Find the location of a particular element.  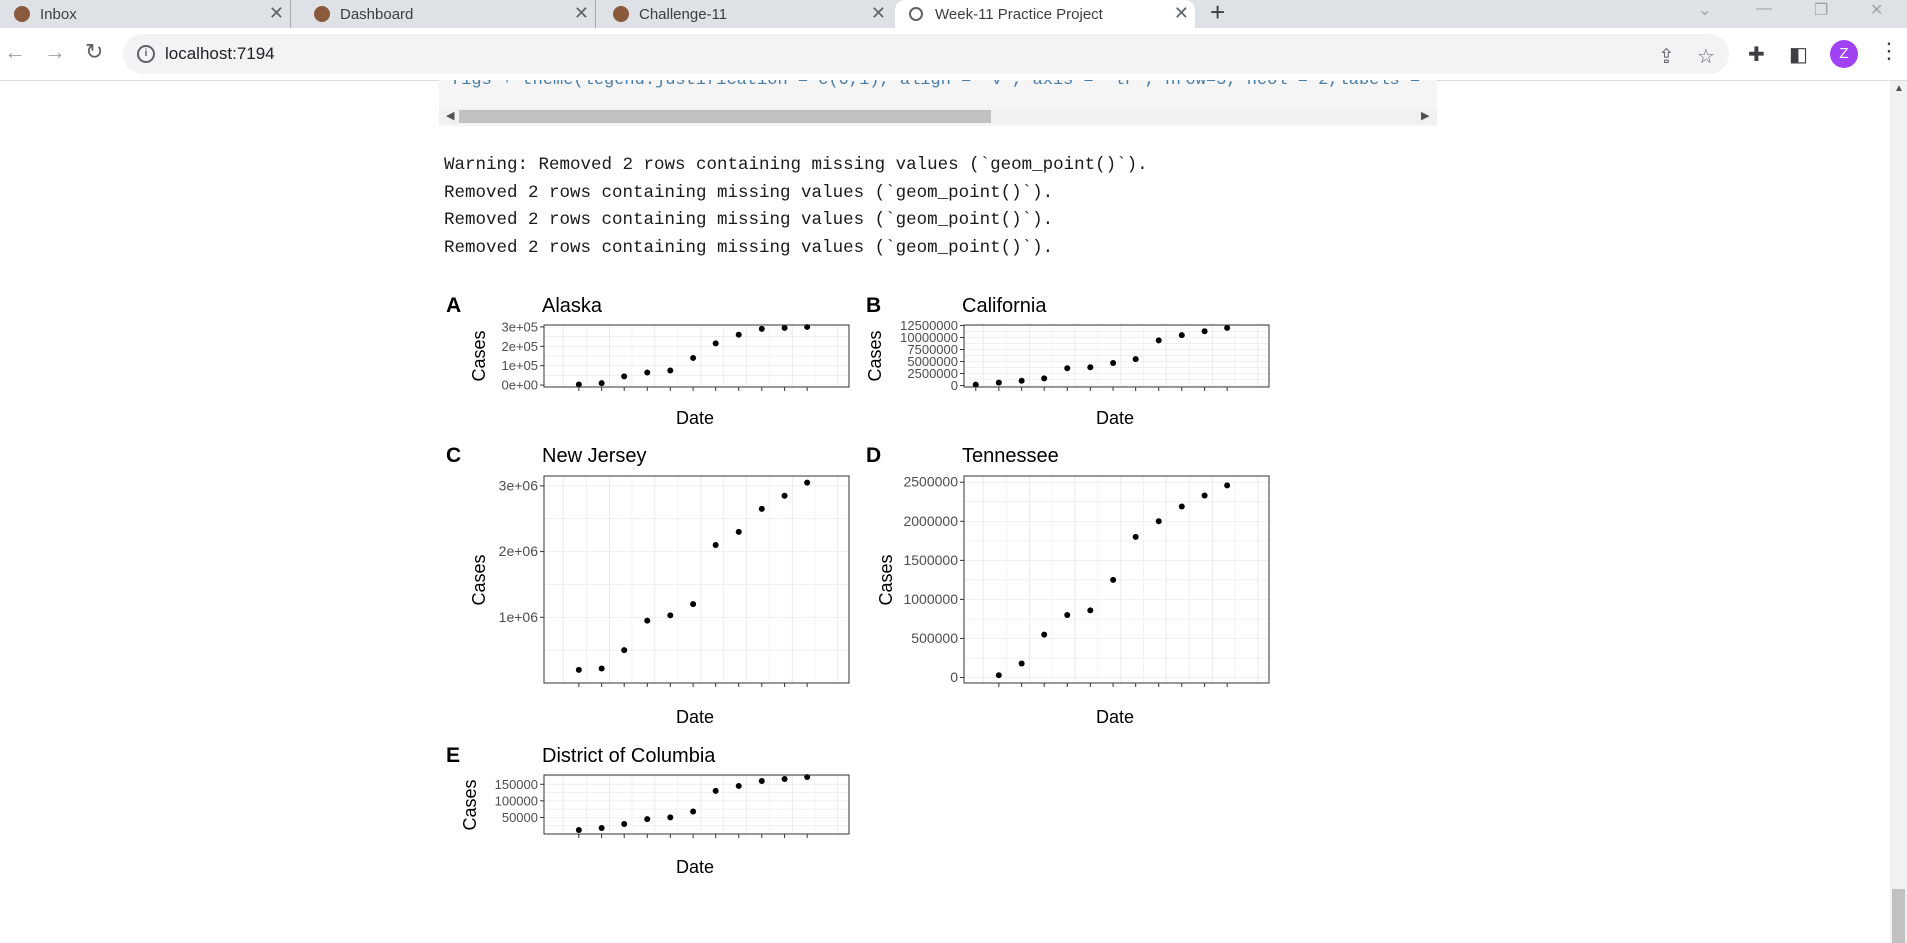

menu-kebab-icon: ⋮ is located at coordinates (1889, 50).